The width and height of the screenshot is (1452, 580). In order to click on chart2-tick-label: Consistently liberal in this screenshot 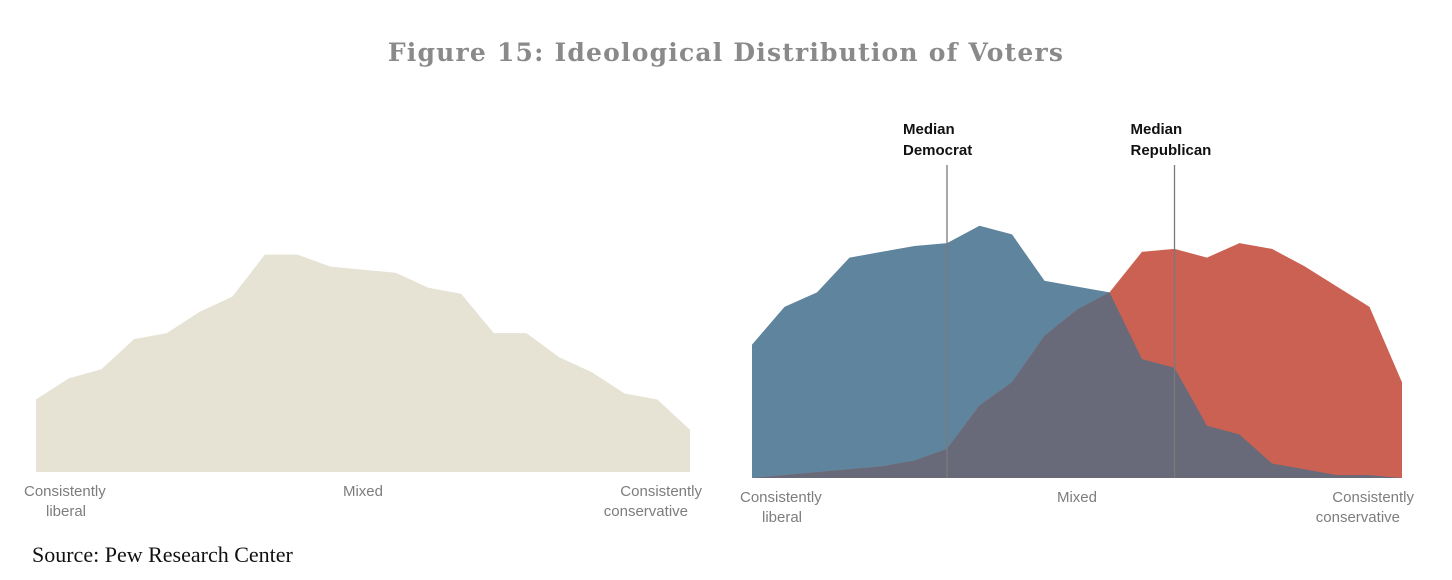, I will do `click(781, 507)`.